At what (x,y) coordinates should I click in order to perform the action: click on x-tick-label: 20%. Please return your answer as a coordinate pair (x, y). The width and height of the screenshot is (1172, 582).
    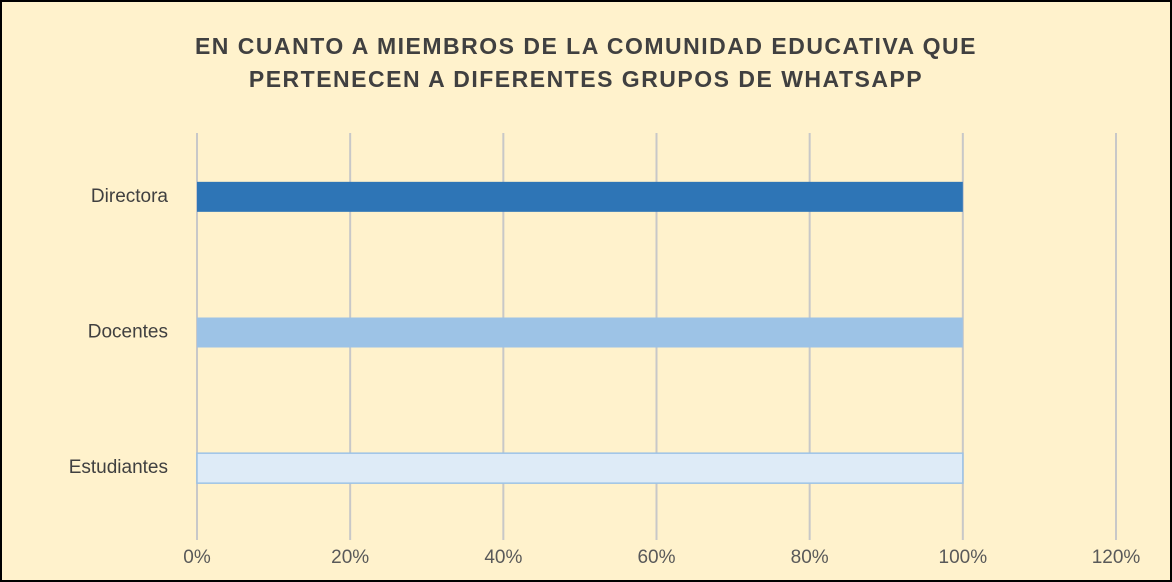
    Looking at the image, I should click on (350, 557).